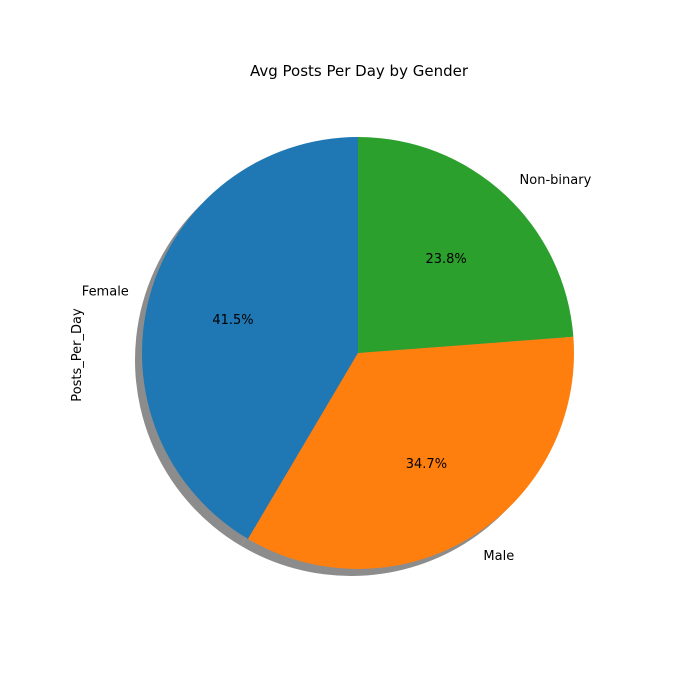 The height and width of the screenshot is (700, 700). What do you see at coordinates (232, 320) in the screenshot?
I see `slice-percent-female: 41.5%` at bounding box center [232, 320].